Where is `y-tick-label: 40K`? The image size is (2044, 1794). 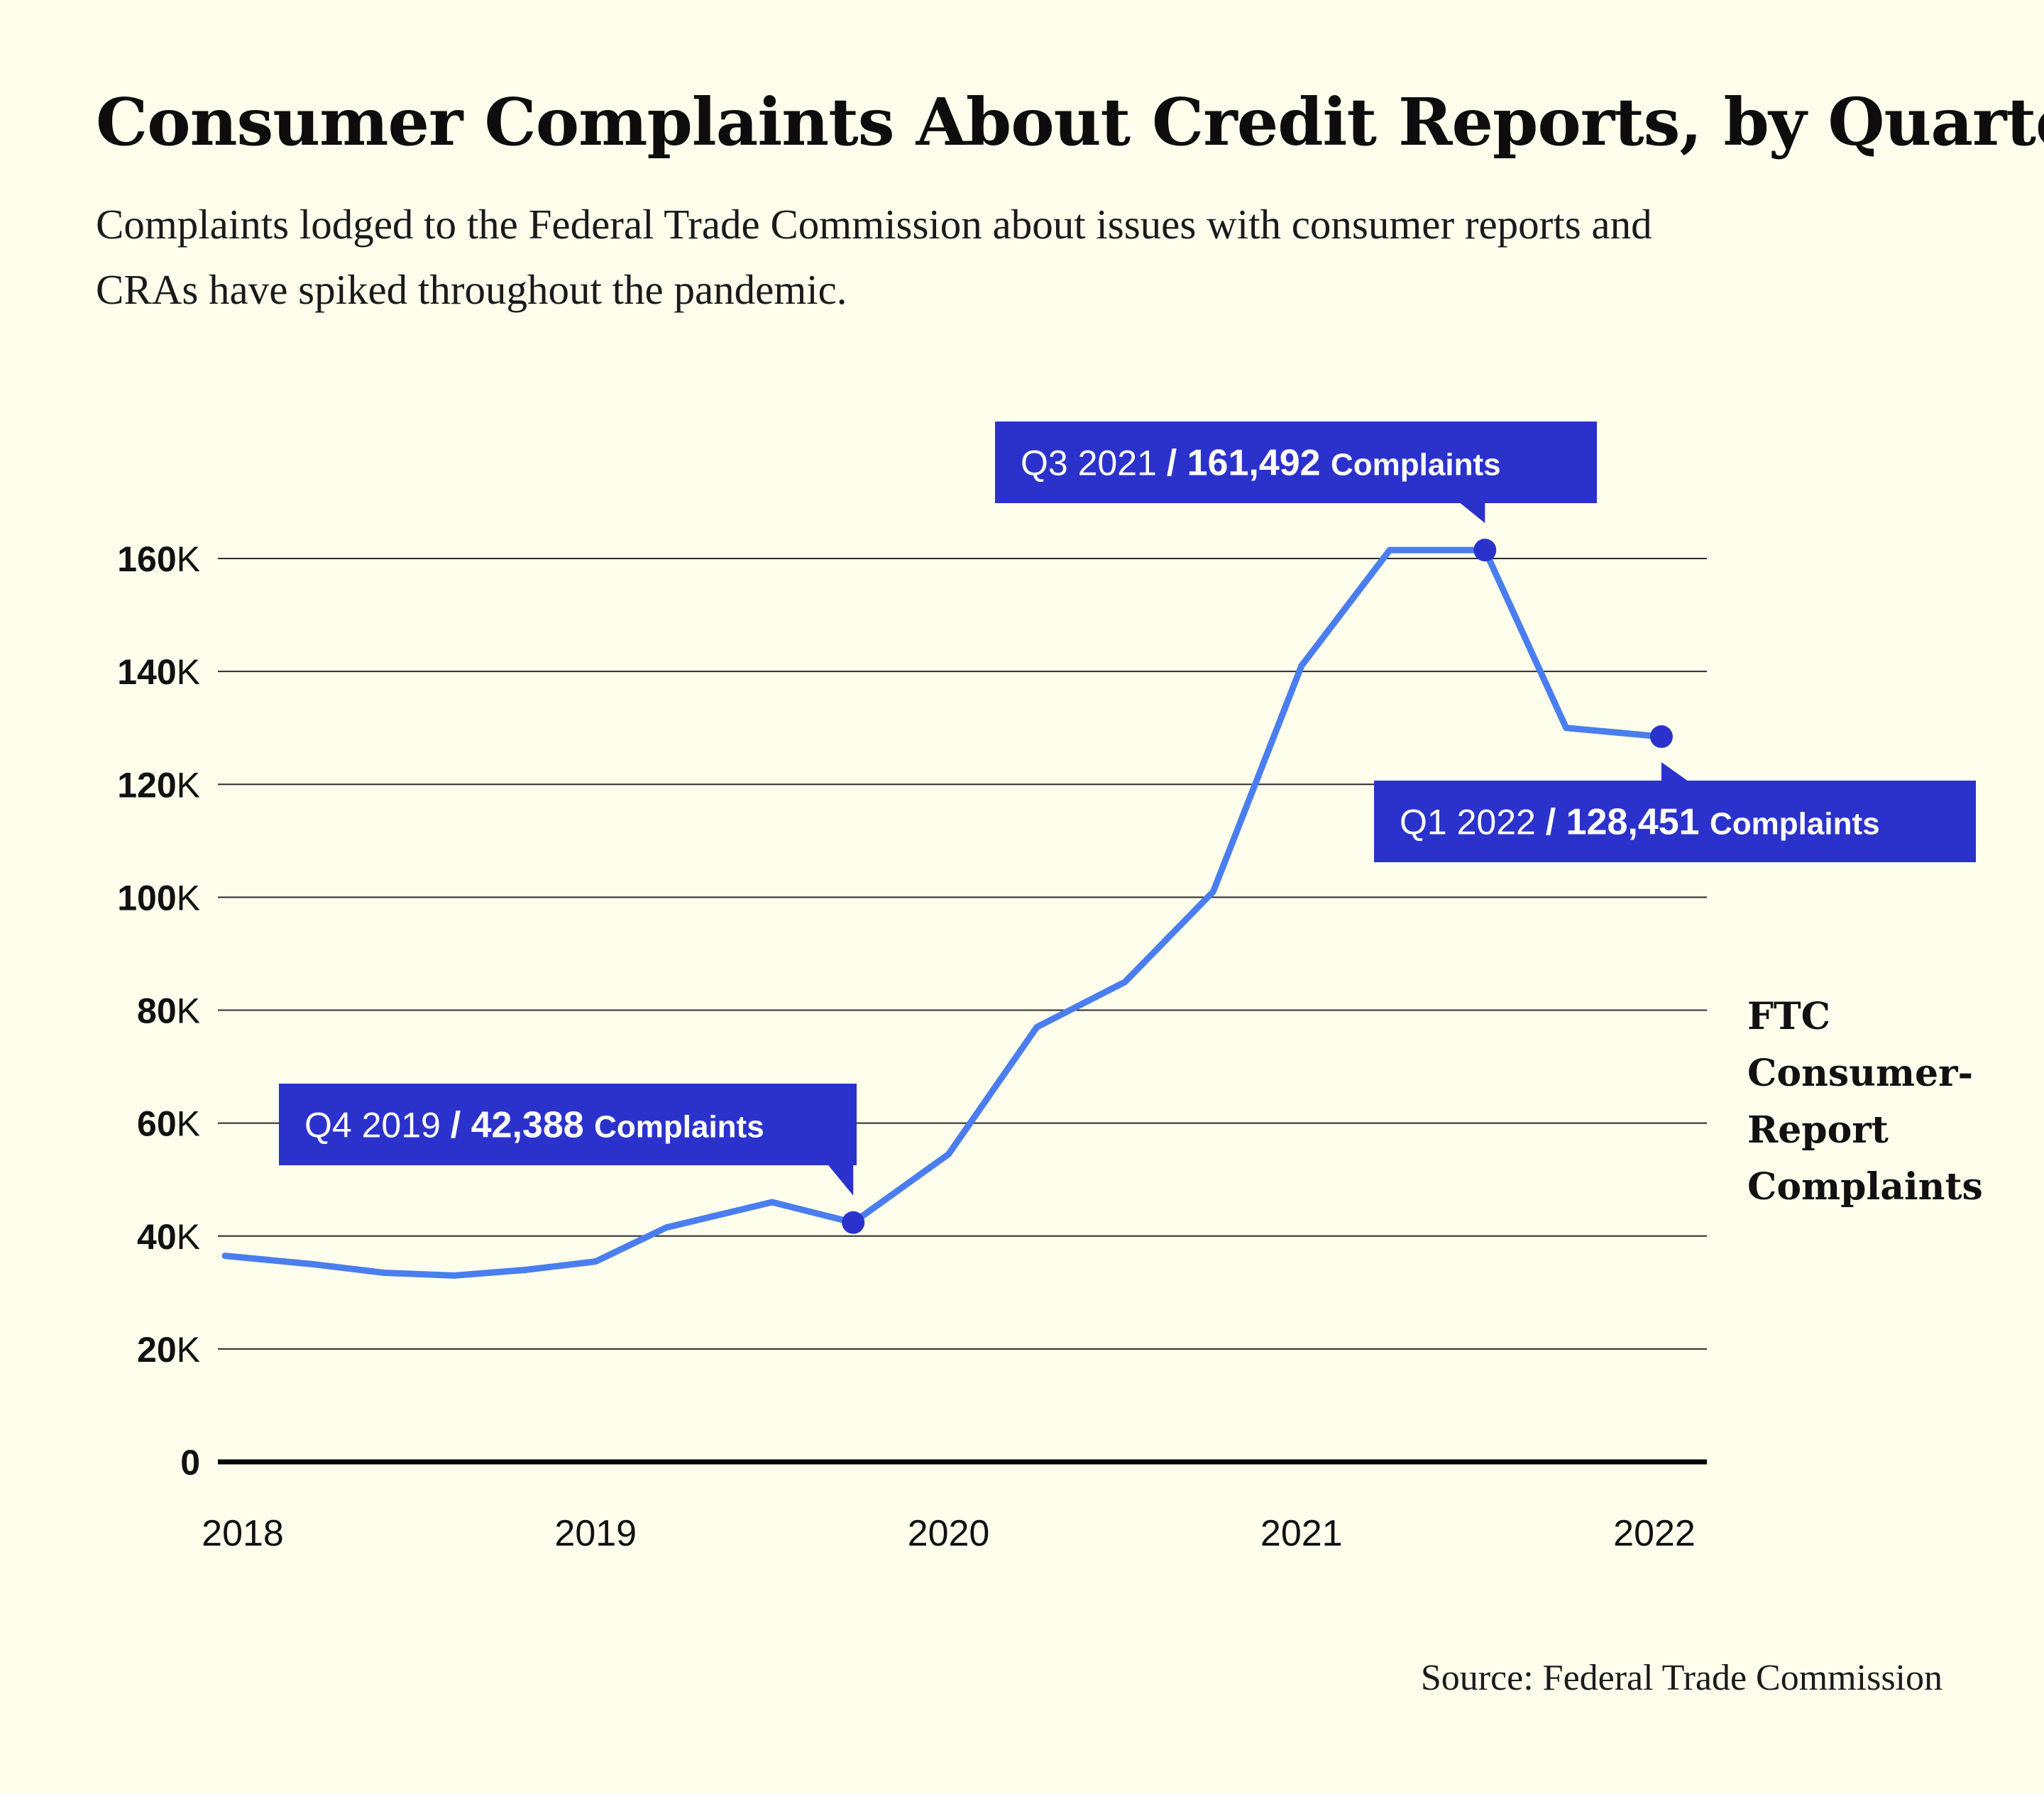 y-tick-label: 40K is located at coordinates (168, 1237).